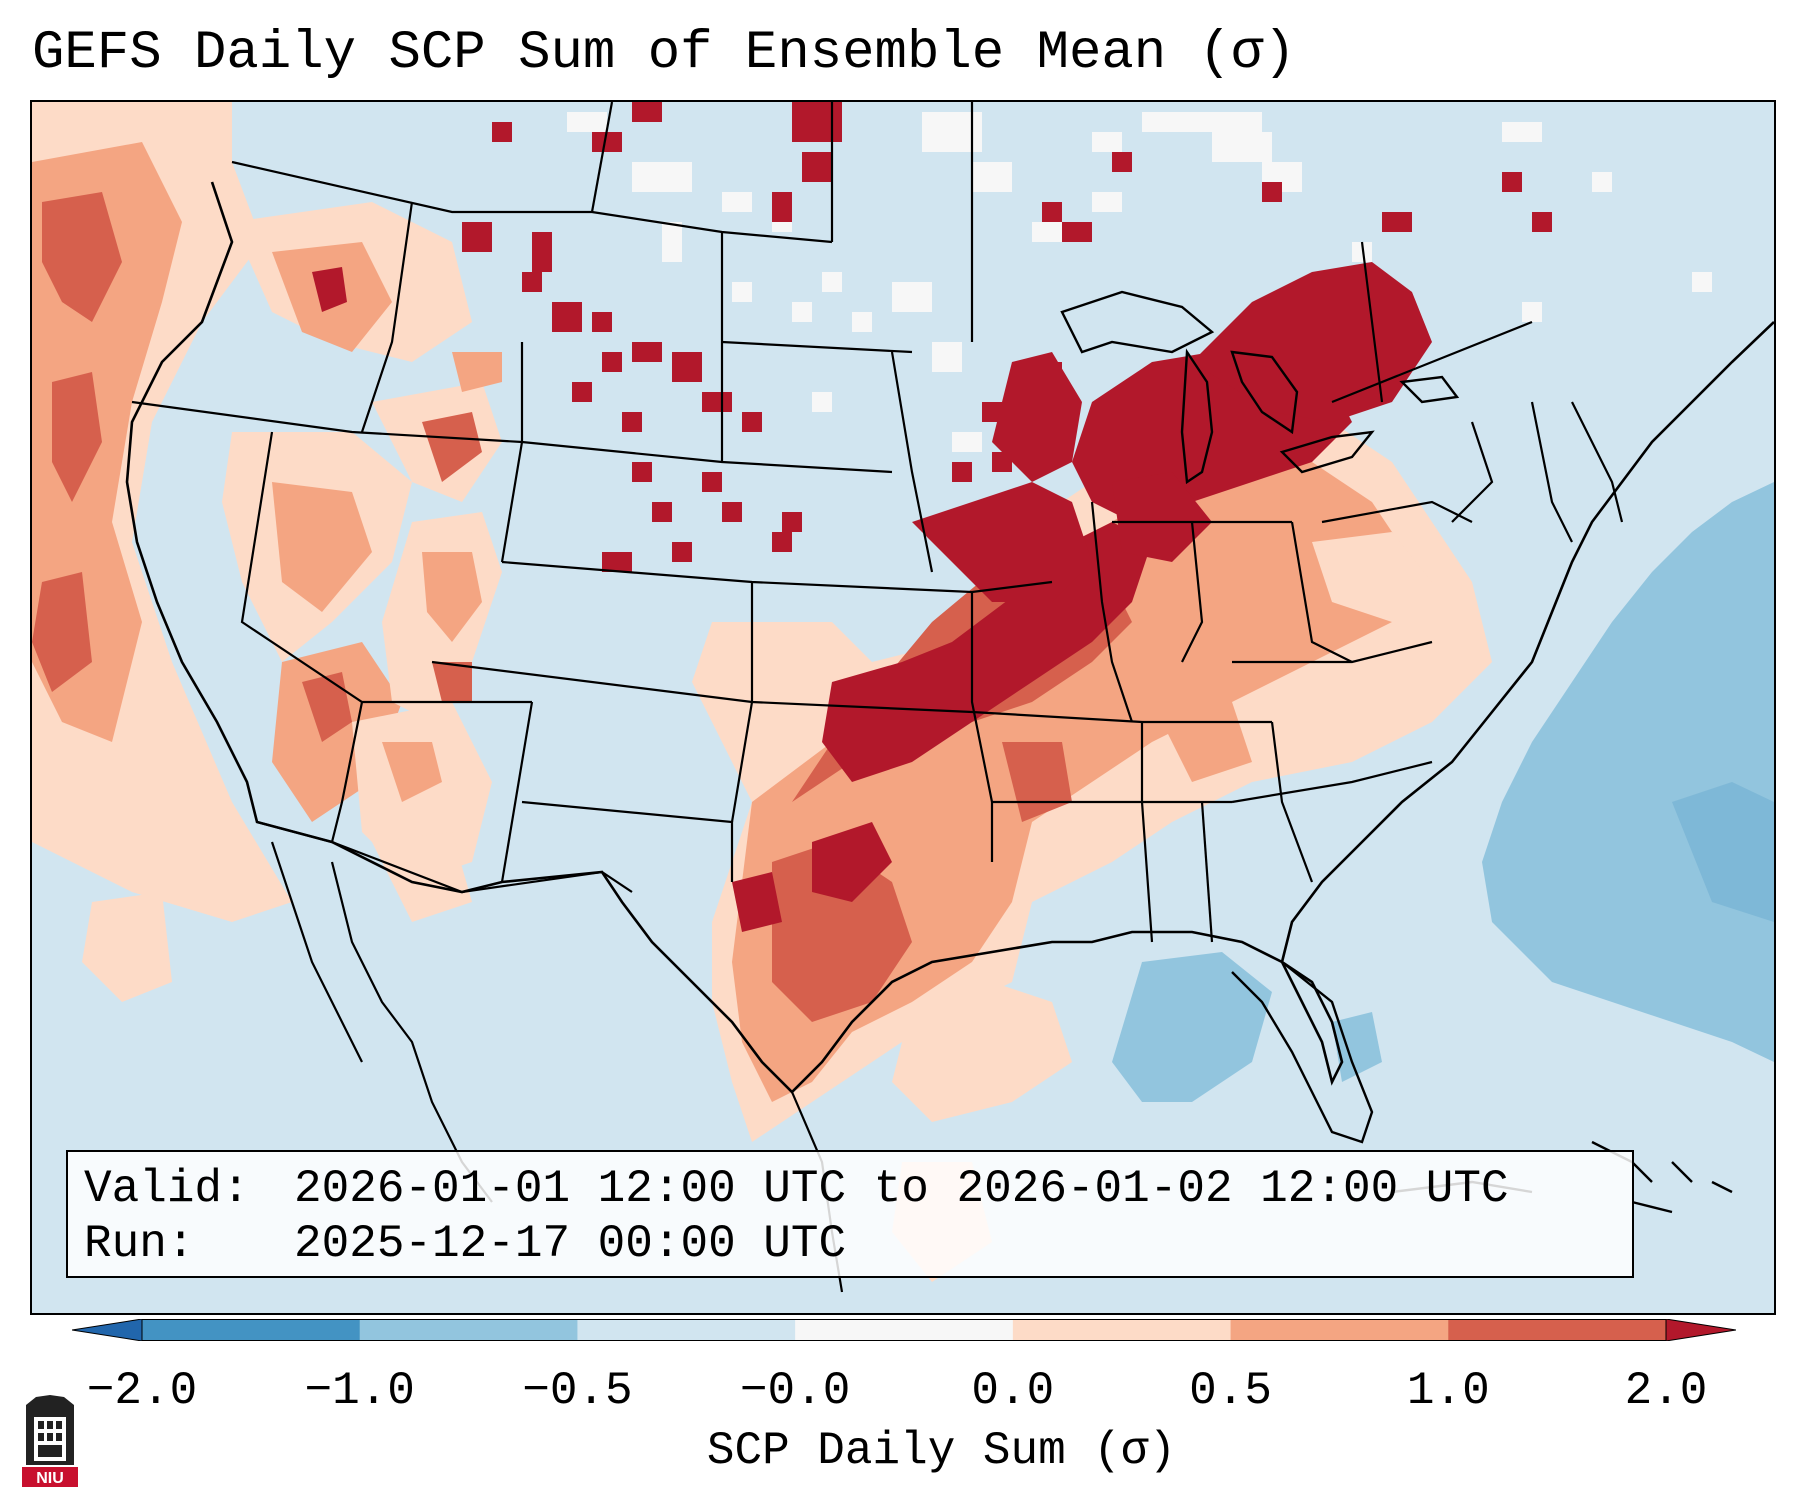  Describe the element at coordinates (1666, 1391) in the screenshot. I see `colorbar-tick-label: 2.0` at that location.